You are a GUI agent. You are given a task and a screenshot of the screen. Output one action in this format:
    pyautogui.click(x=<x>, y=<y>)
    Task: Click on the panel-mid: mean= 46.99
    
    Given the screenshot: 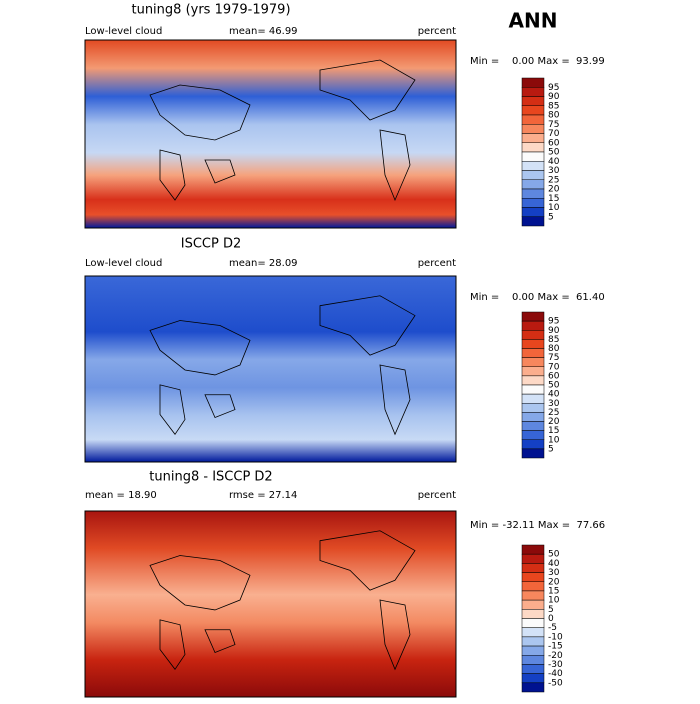 What is the action you would take?
    pyautogui.click(x=263, y=31)
    